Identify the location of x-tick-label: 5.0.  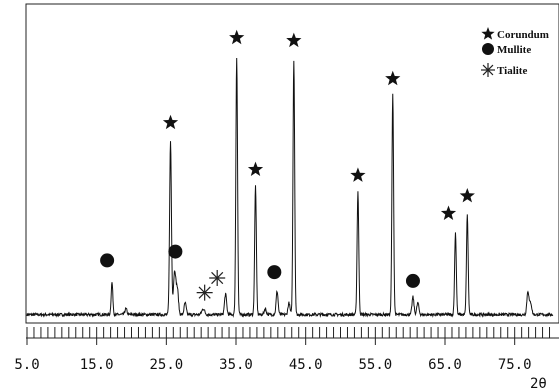
(26, 365).